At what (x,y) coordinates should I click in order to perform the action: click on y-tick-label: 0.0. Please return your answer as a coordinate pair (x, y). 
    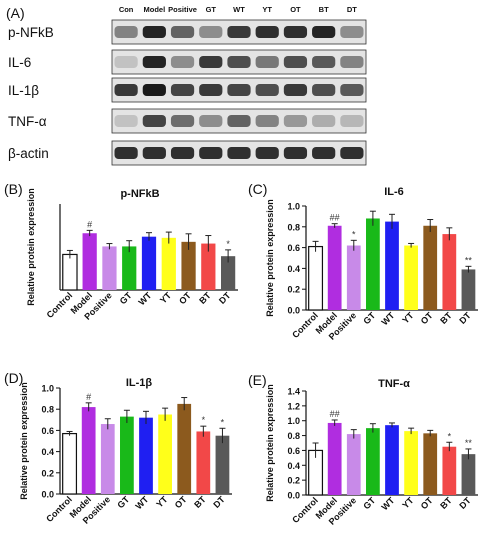
    Looking at the image, I should click on (293, 311).